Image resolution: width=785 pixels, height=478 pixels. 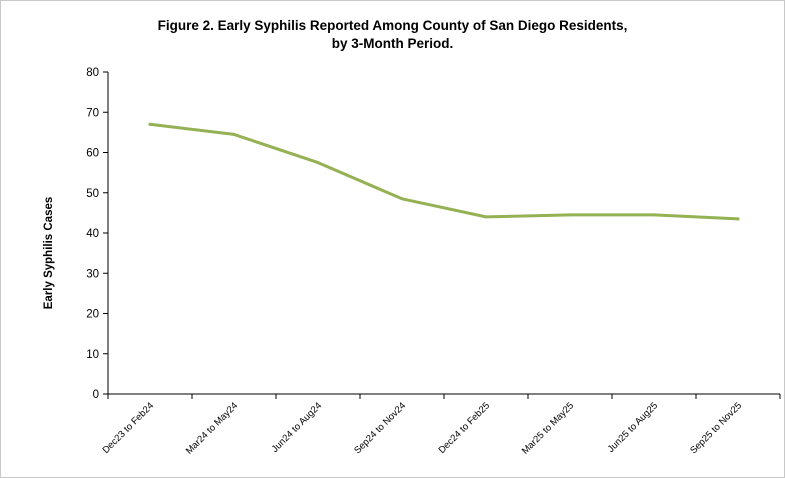 What do you see at coordinates (92, 73) in the screenshot?
I see `y-tick-label: 80` at bounding box center [92, 73].